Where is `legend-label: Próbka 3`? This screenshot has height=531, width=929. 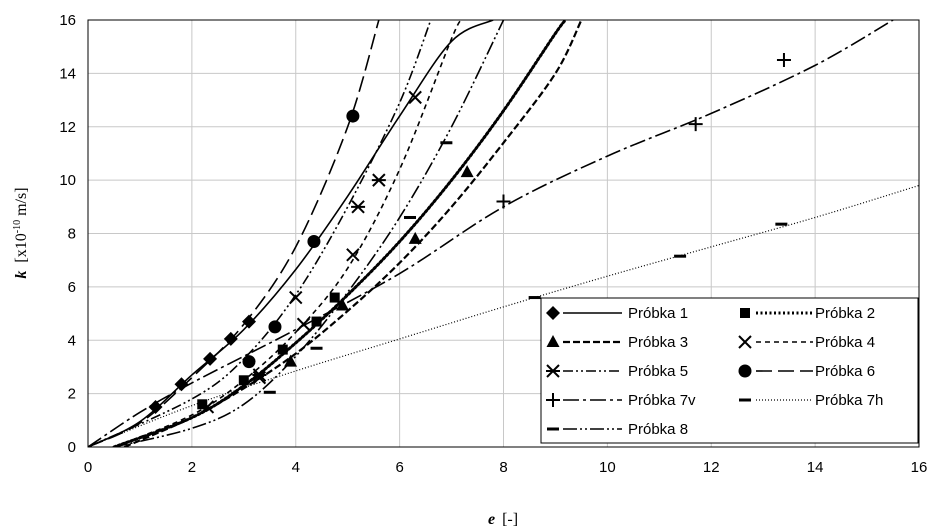 legend-label: Próbka 3 is located at coordinates (658, 342).